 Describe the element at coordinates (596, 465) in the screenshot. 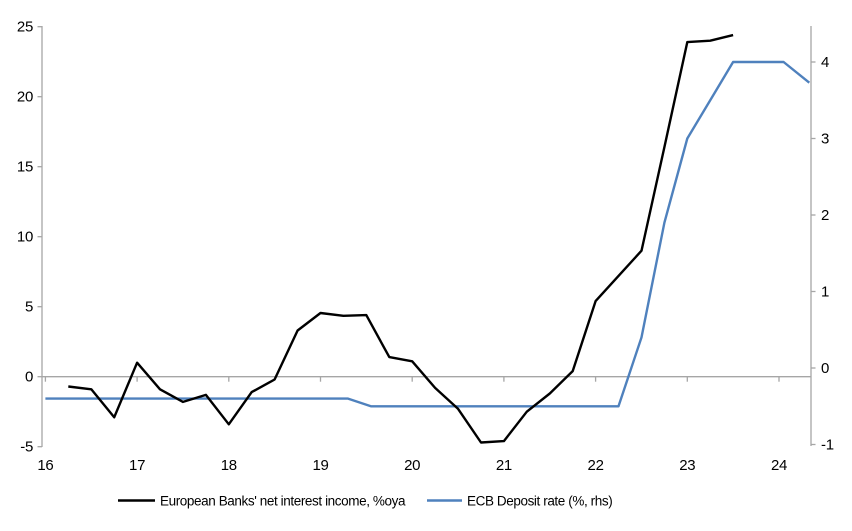

I see `x-axis-tick-label: 22` at that location.